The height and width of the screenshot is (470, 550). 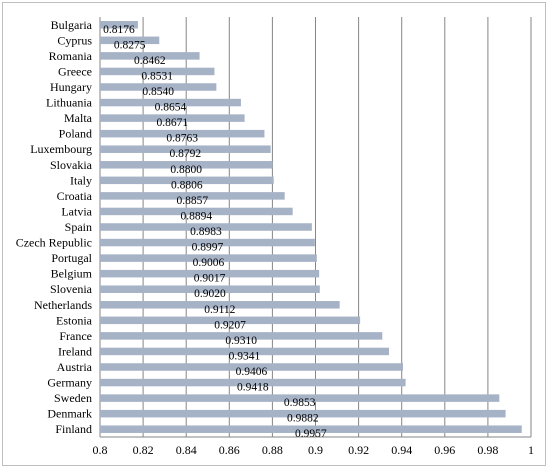 I want to click on data-label: 0.8763, so click(x=182, y=139).